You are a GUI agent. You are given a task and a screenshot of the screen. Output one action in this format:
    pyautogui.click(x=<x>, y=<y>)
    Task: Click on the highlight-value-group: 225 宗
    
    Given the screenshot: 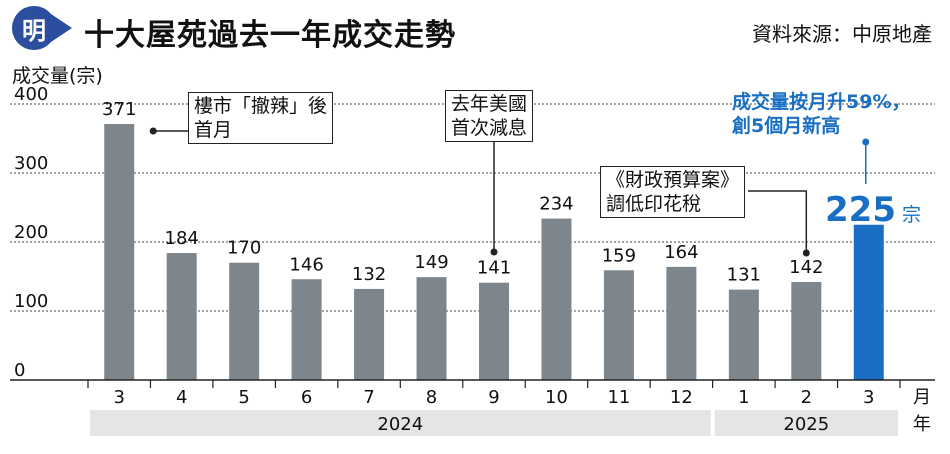 What is the action you would take?
    pyautogui.click(x=873, y=210)
    